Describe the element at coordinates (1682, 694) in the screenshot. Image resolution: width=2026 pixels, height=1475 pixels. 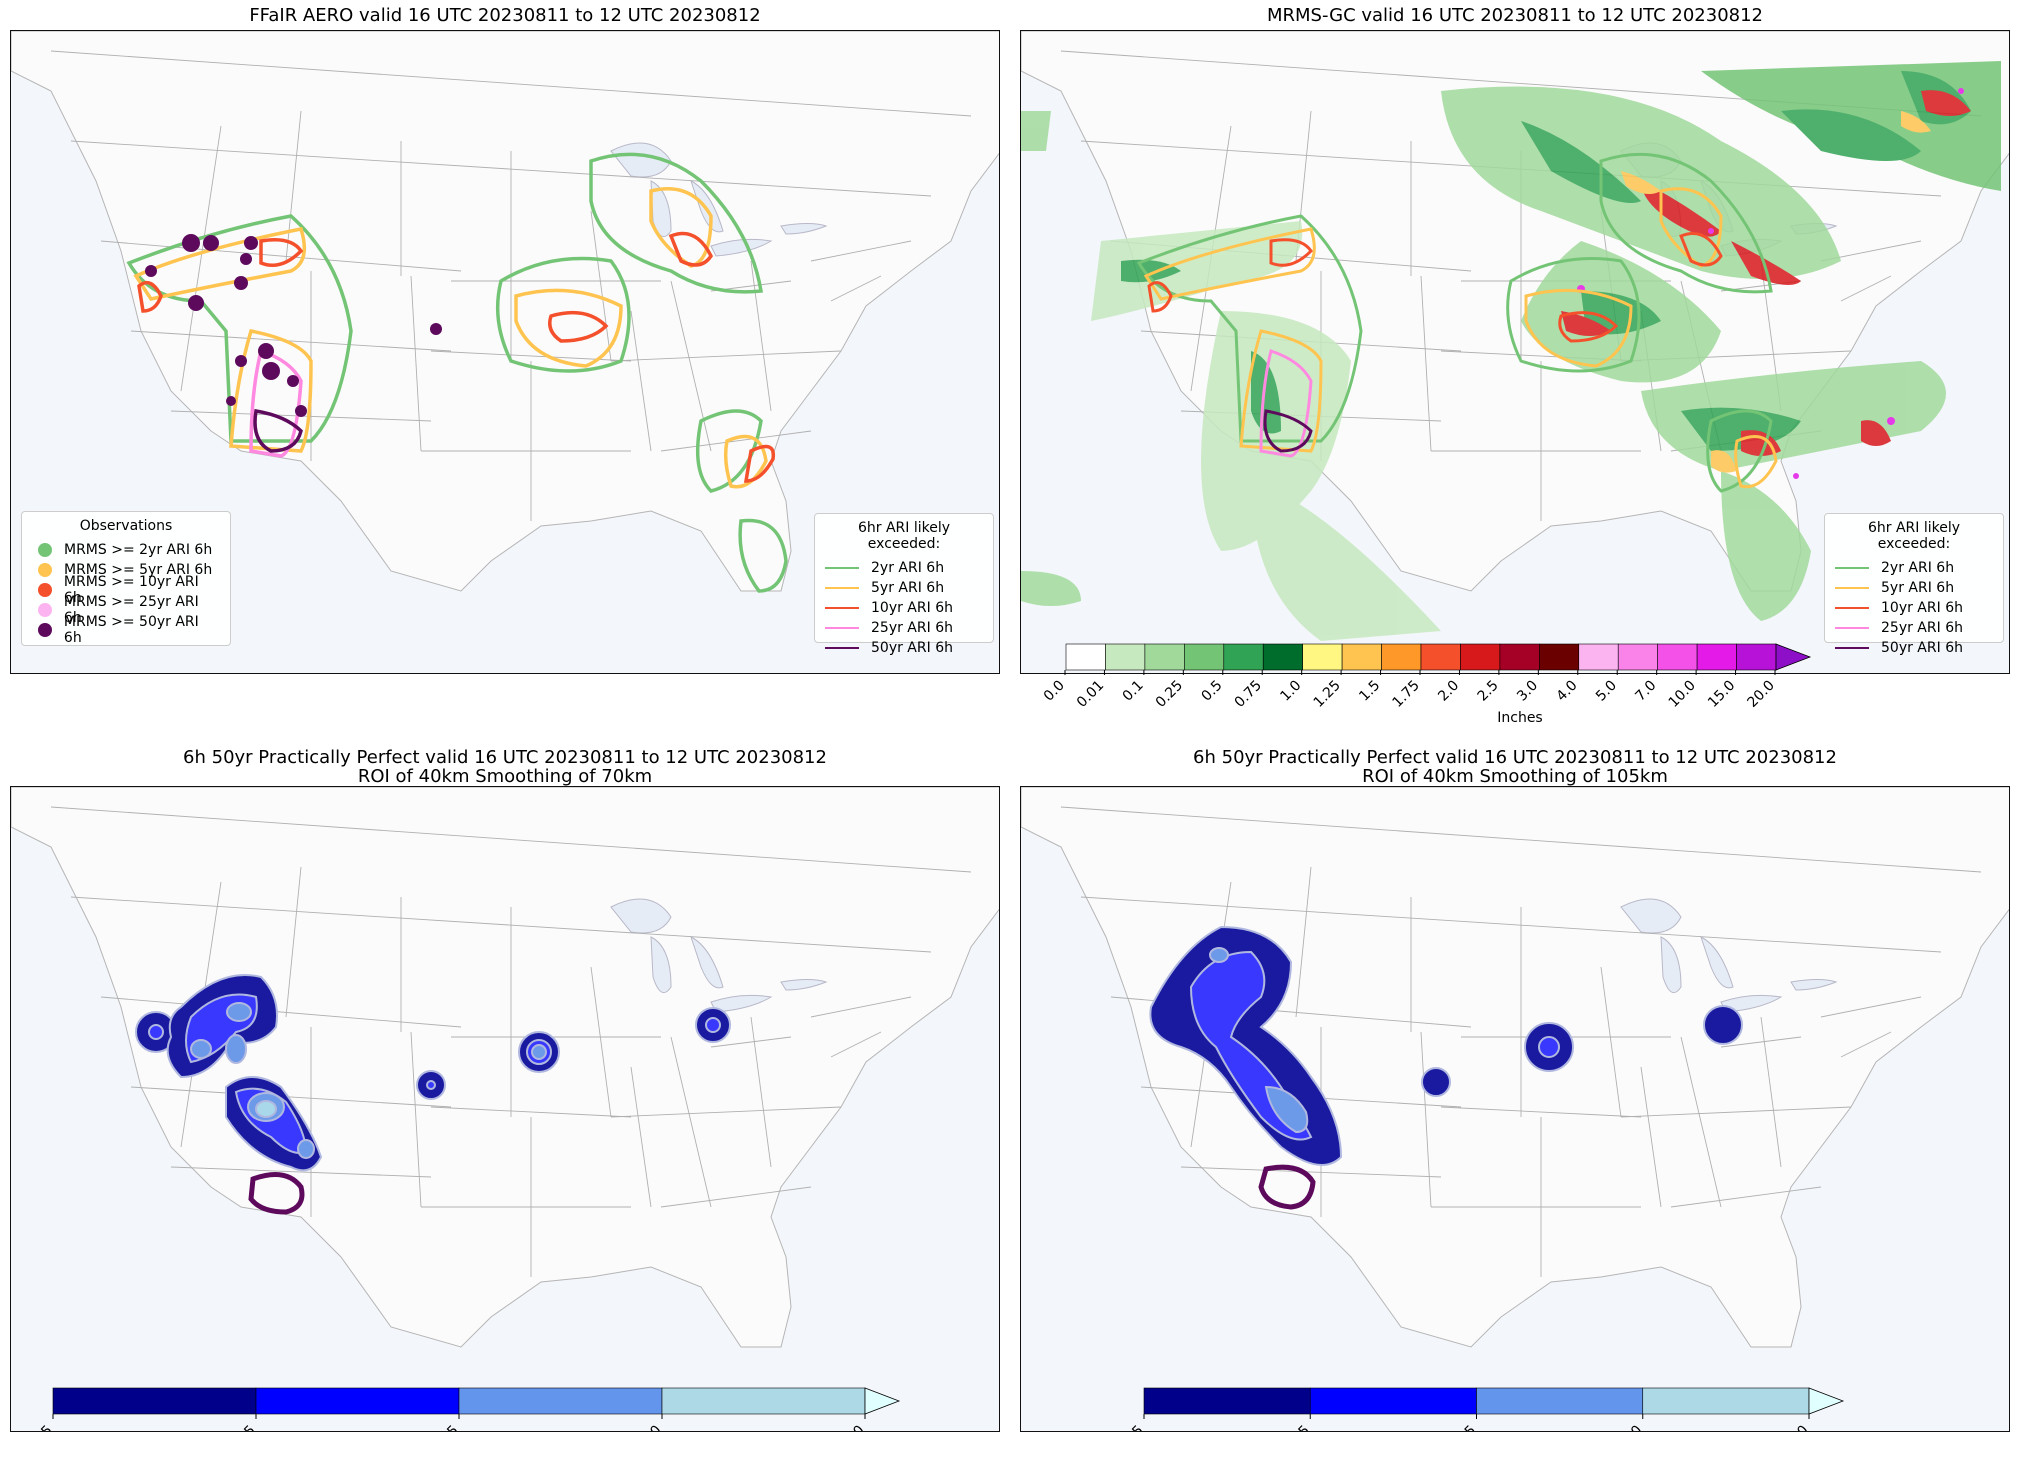
I see `precip-colorbar-tick-label: 10.0` at that location.